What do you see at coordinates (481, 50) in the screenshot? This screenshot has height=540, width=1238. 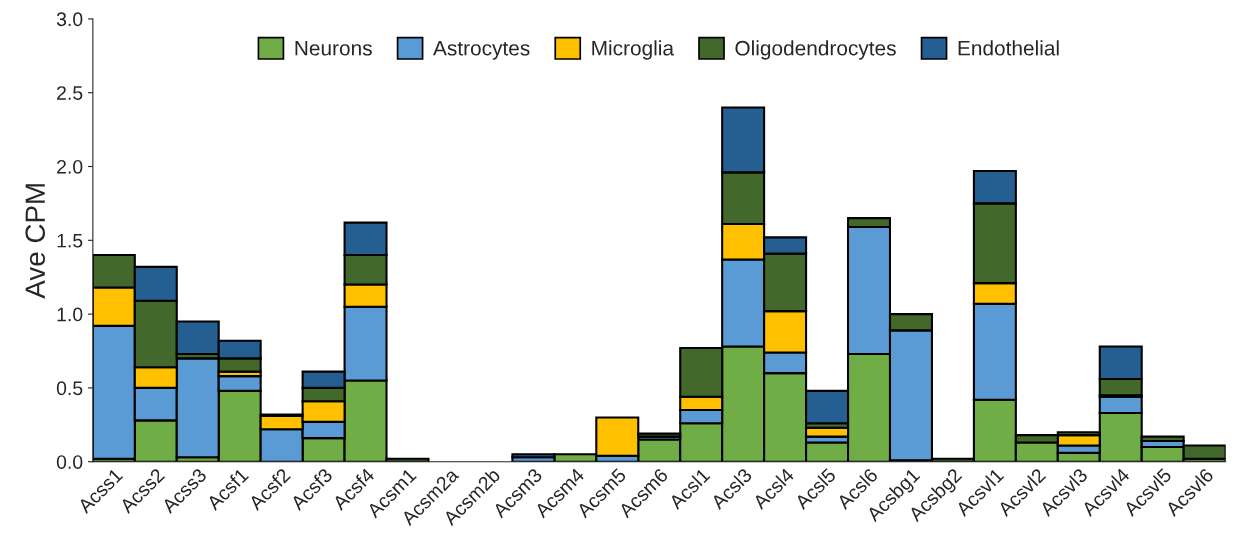 I see `legend-label: Astrocytes` at bounding box center [481, 50].